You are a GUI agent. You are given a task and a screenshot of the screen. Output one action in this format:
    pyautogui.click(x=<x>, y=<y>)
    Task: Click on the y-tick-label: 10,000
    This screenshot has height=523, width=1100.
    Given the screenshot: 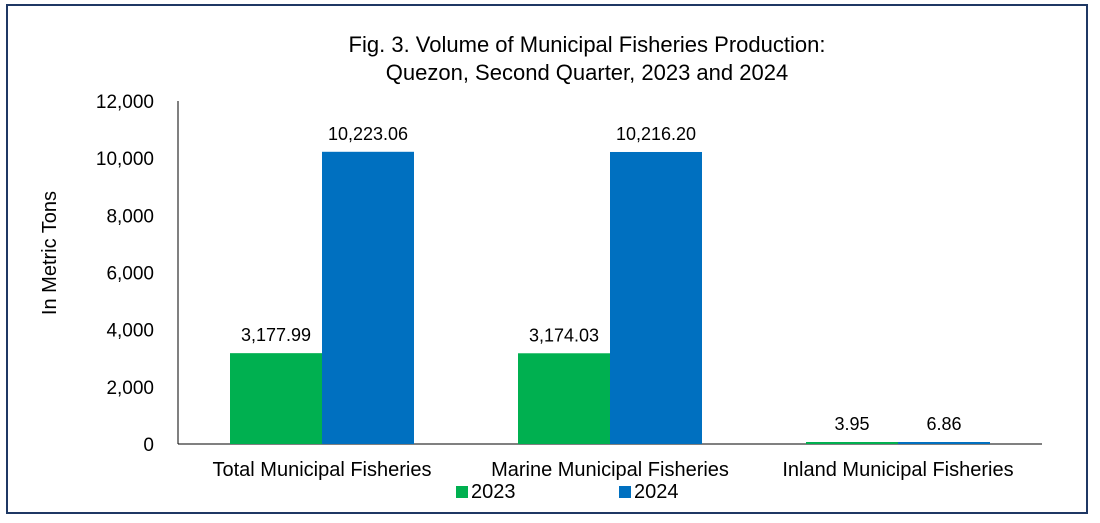 What is the action you would take?
    pyautogui.click(x=125, y=159)
    